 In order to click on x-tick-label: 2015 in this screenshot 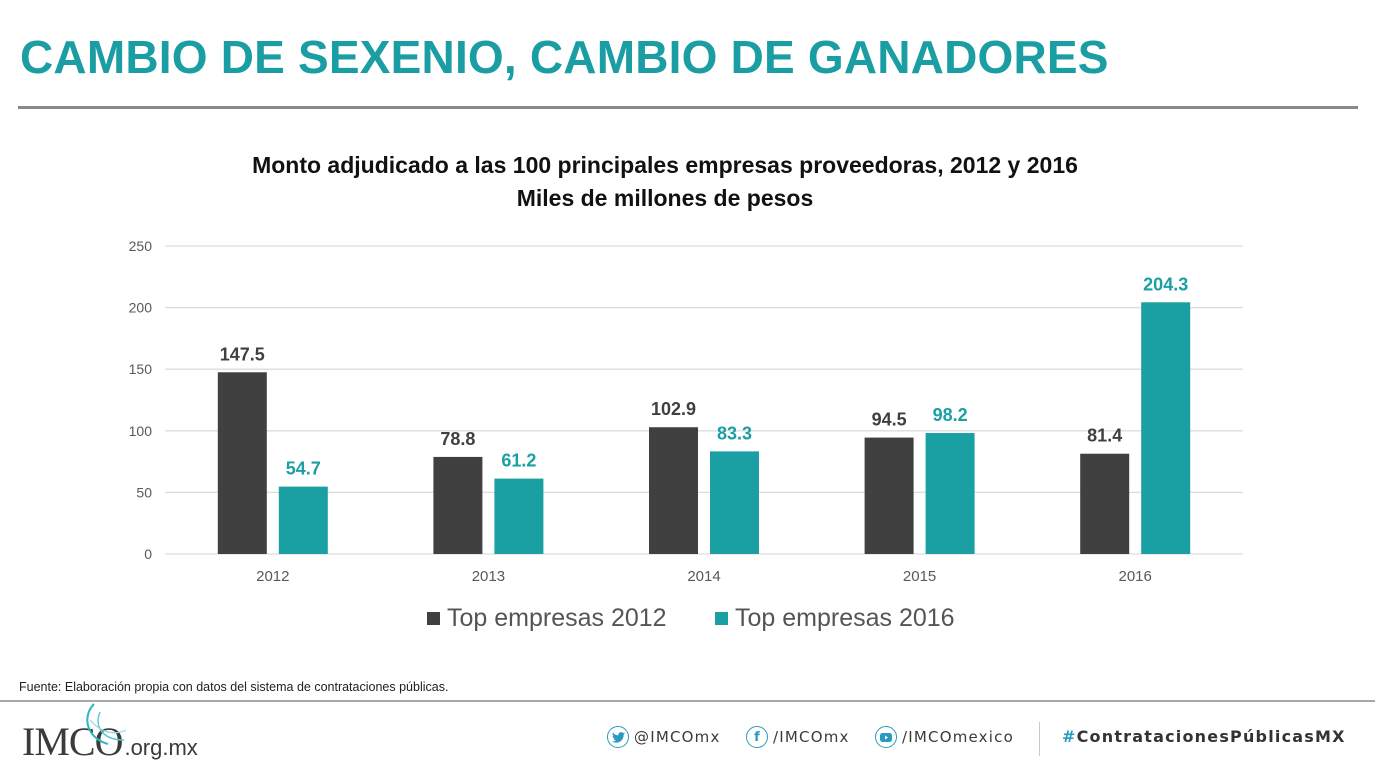, I will do `click(919, 576)`.